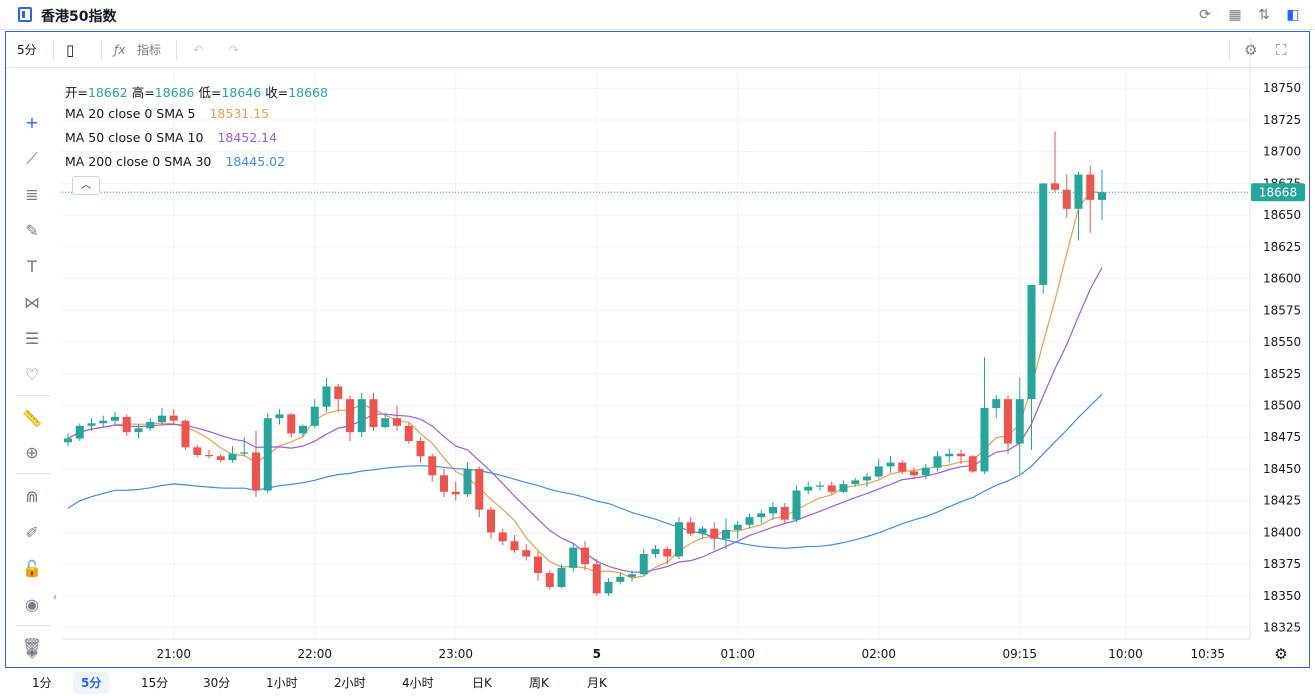 This screenshot has width=1315, height=696. Describe the element at coordinates (32, 496) in the screenshot. I see `magnet-icon: ⋒` at that location.